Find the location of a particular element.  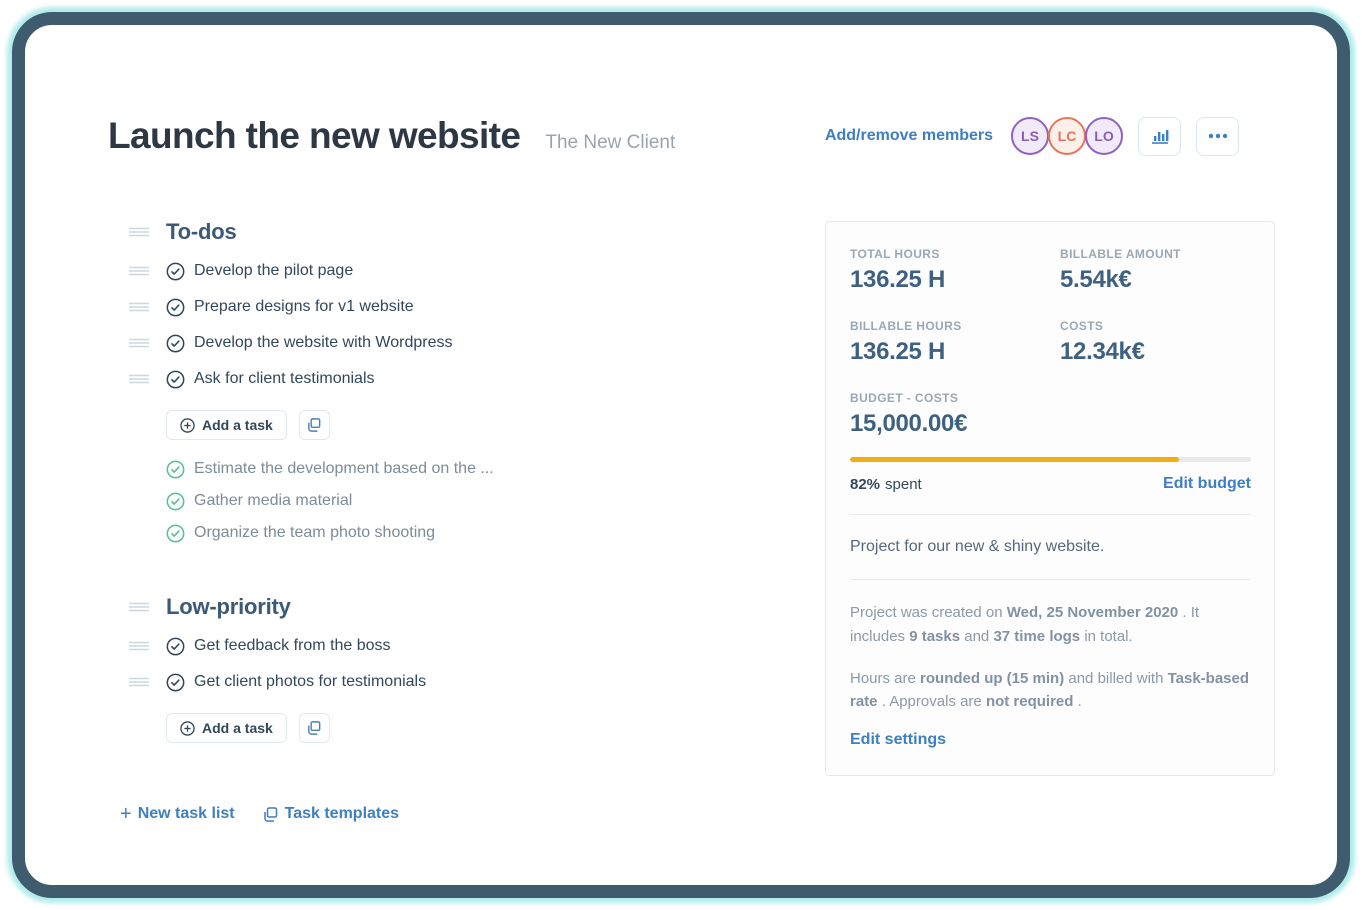

task-label: Develop the pilot page is located at coordinates (274, 270).